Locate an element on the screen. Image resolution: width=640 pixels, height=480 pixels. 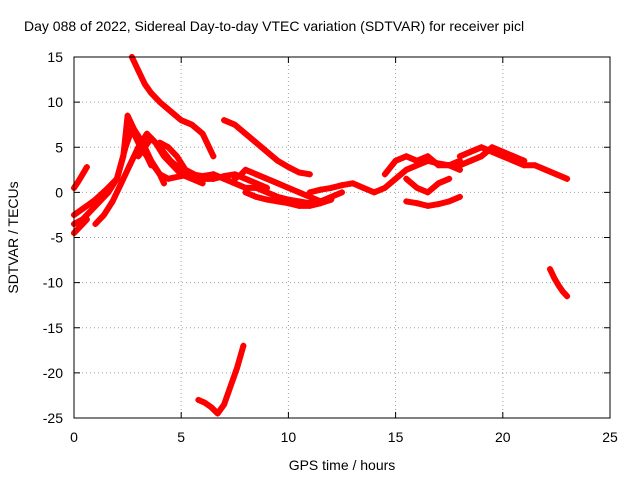
x-tick-label: 5 is located at coordinates (181, 437).